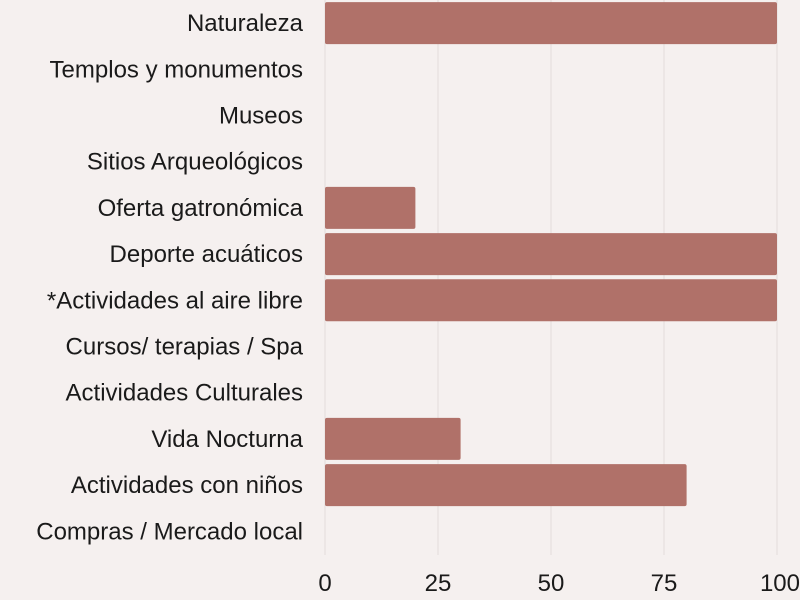 The image size is (800, 600). What do you see at coordinates (201, 208) in the screenshot?
I see `category-label-4: Oferta gatronómica` at bounding box center [201, 208].